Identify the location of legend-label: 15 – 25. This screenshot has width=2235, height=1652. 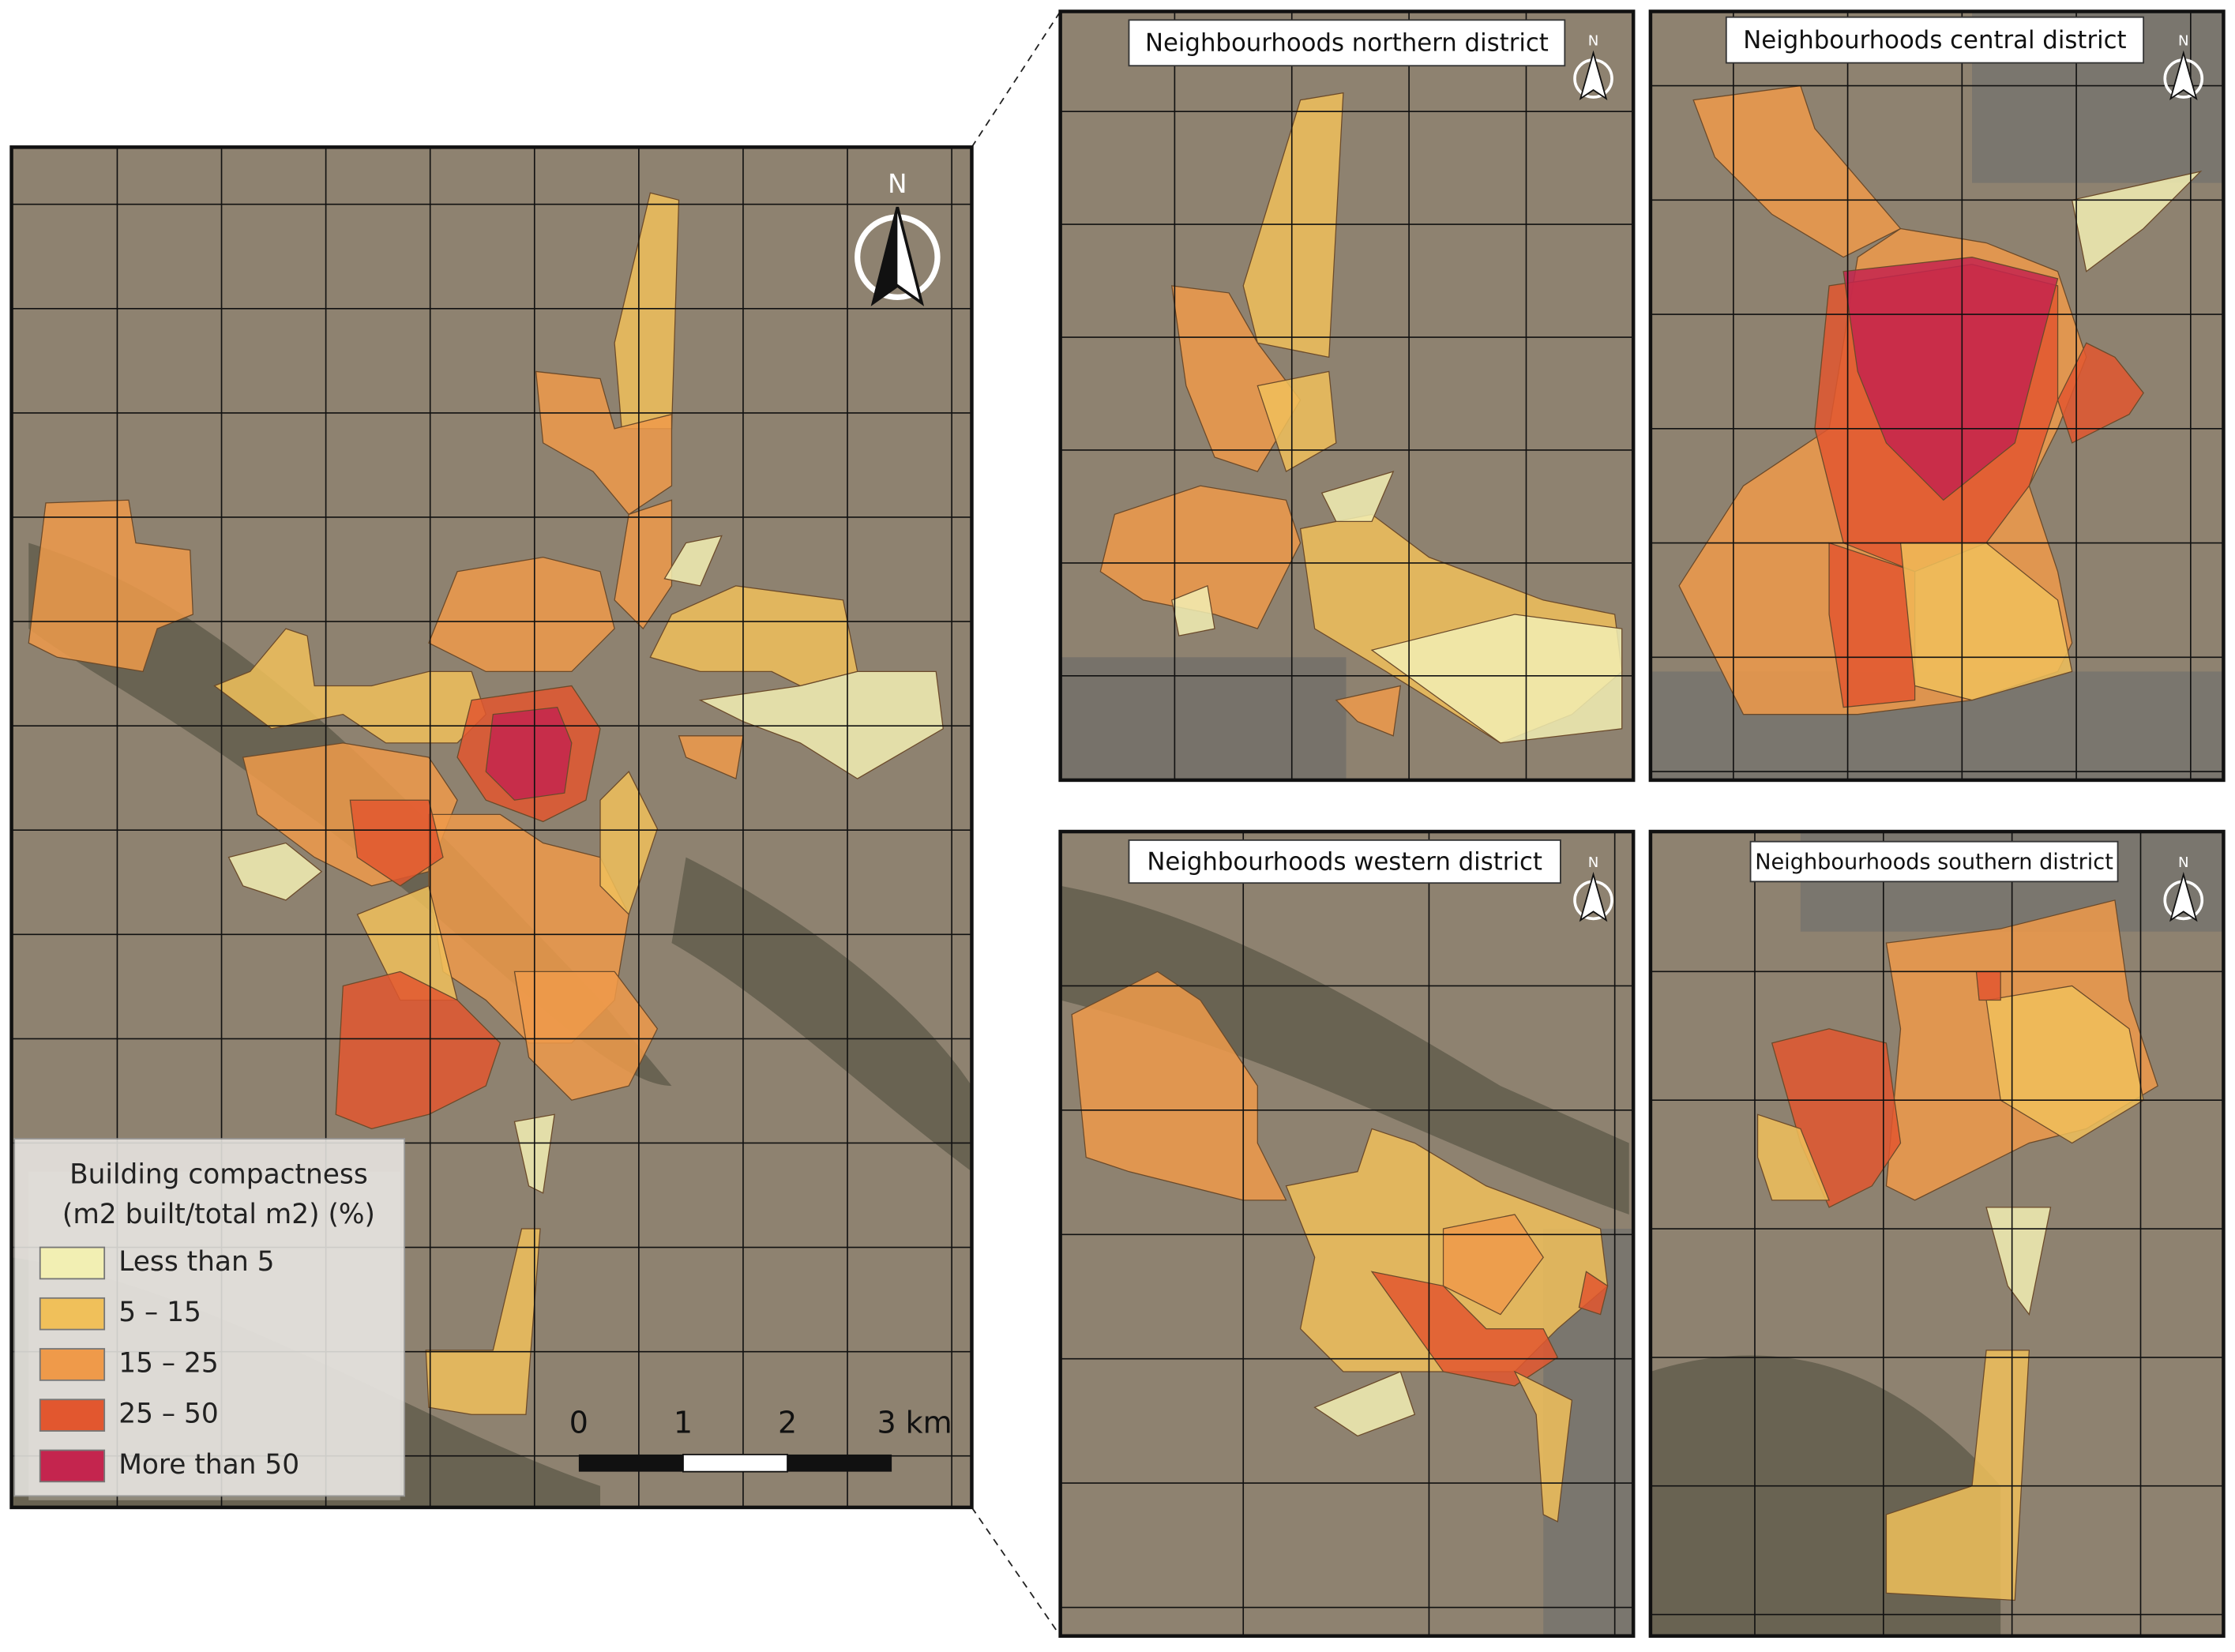
(168, 1363).